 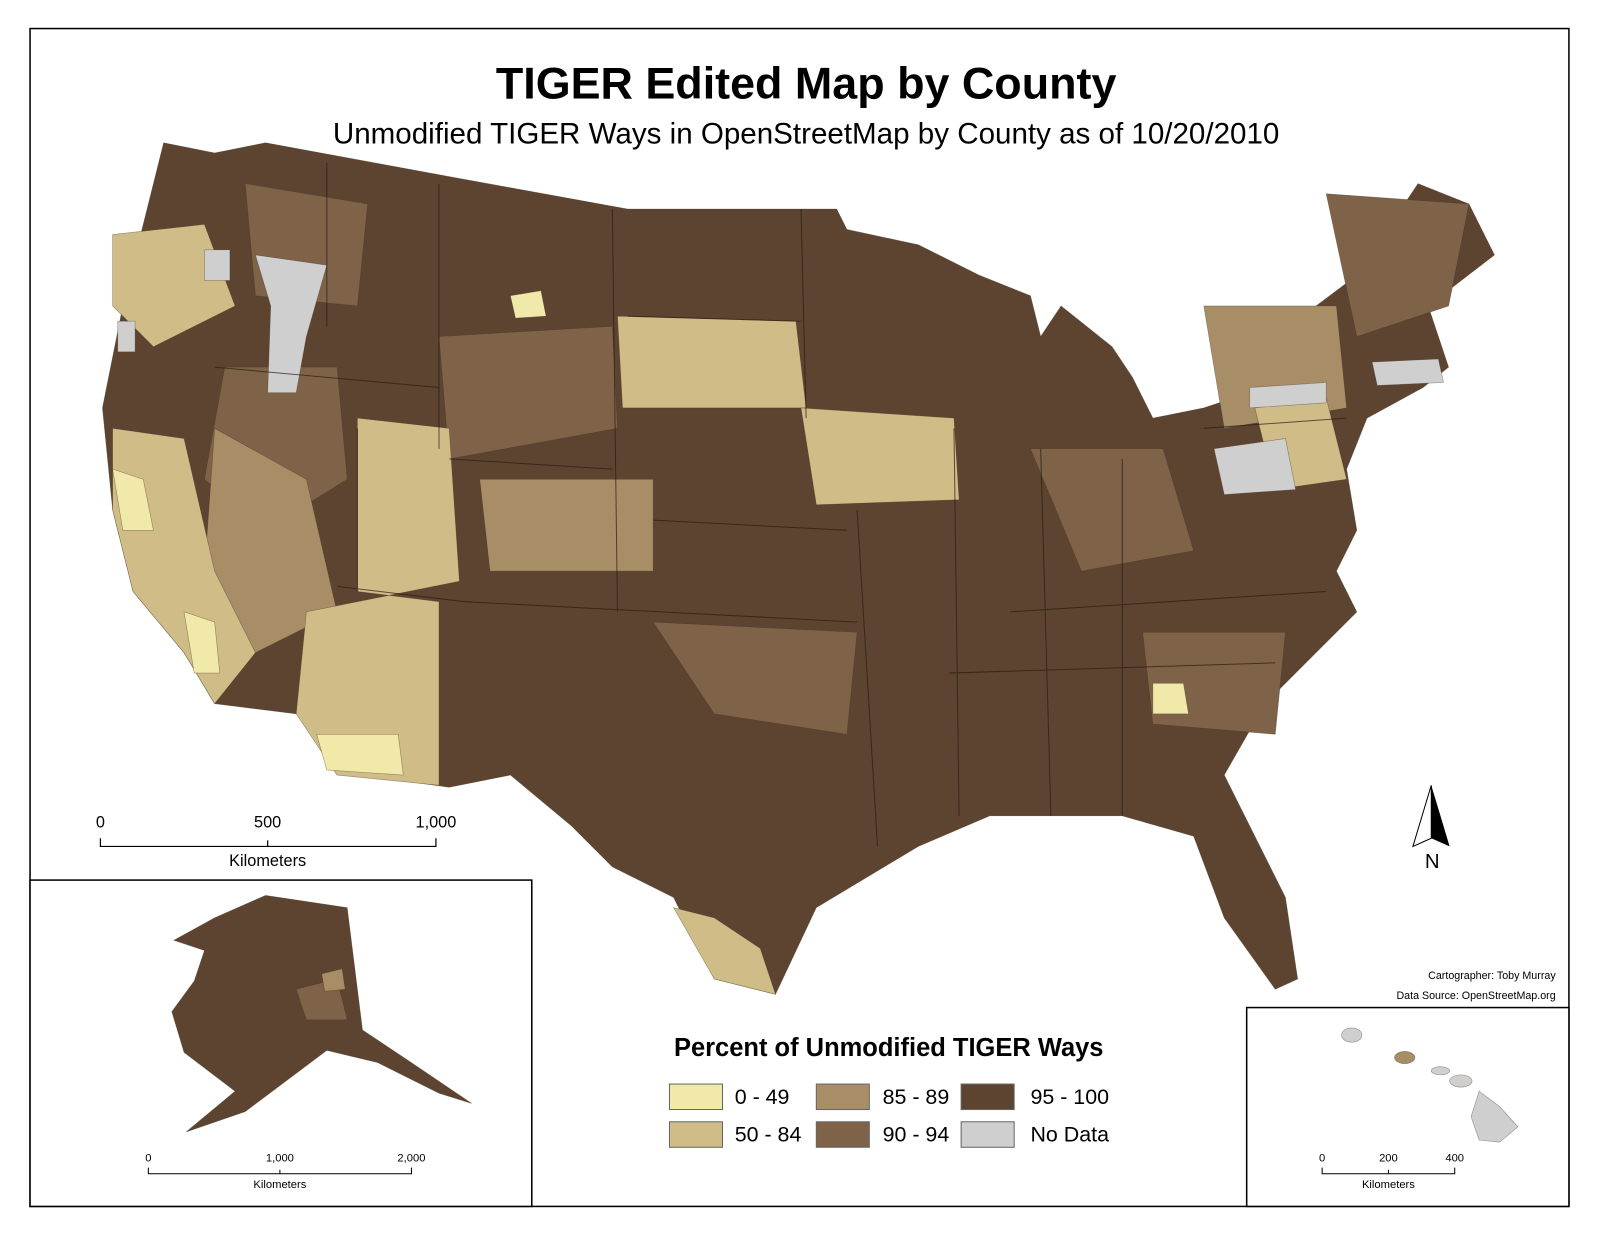 What do you see at coordinates (1432, 862) in the screenshot?
I see `north-label: N` at bounding box center [1432, 862].